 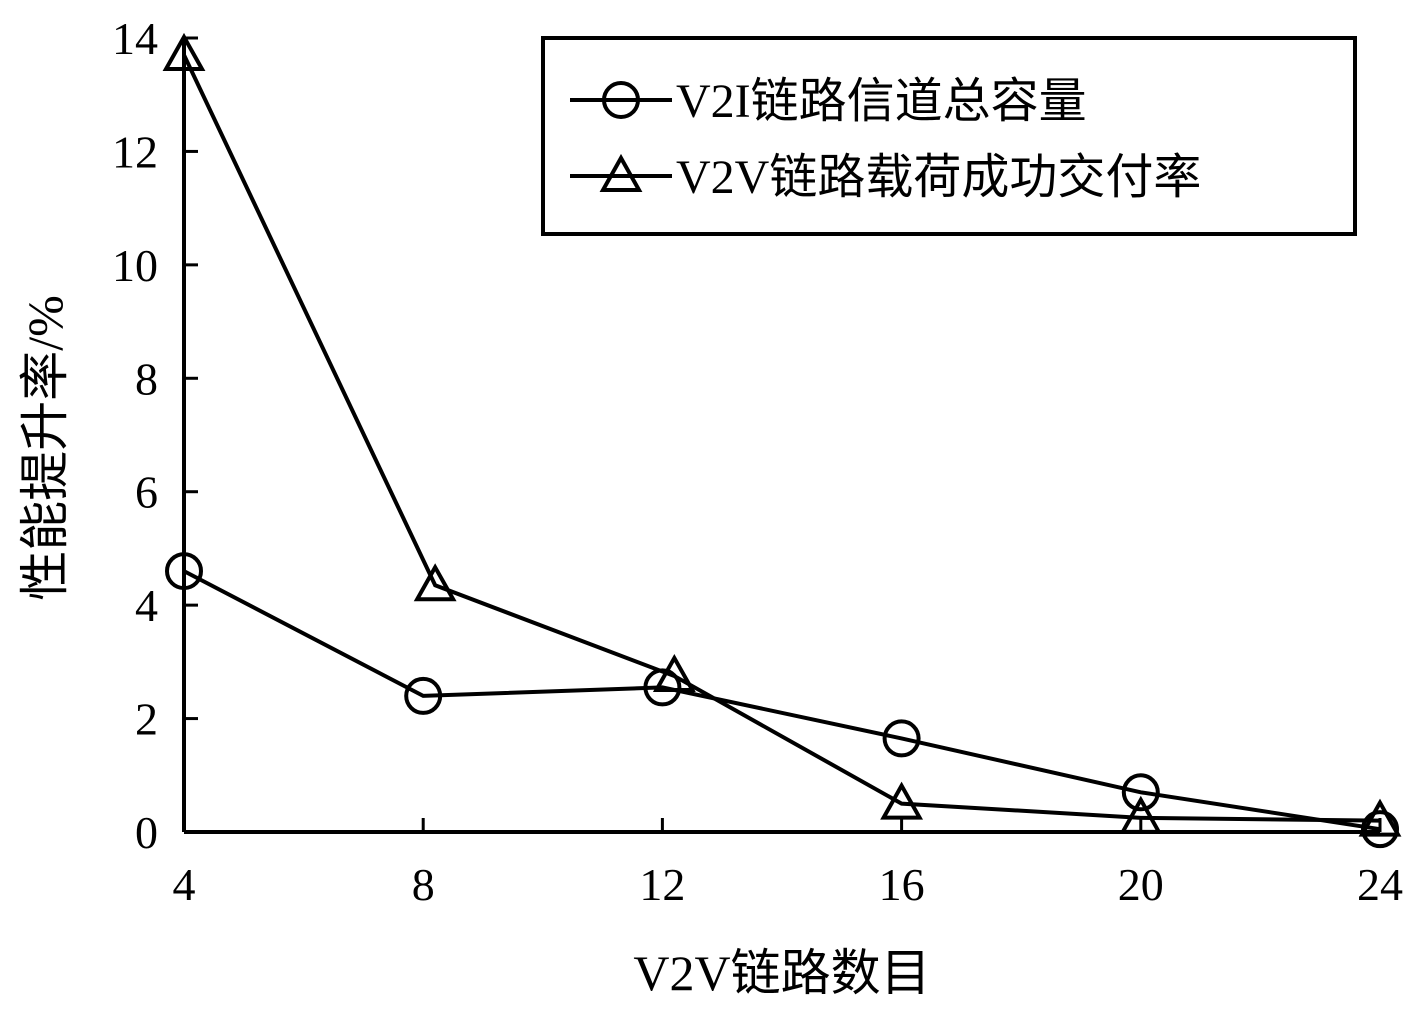 I want to click on x-tick-label: 20, so click(x=1141, y=884).